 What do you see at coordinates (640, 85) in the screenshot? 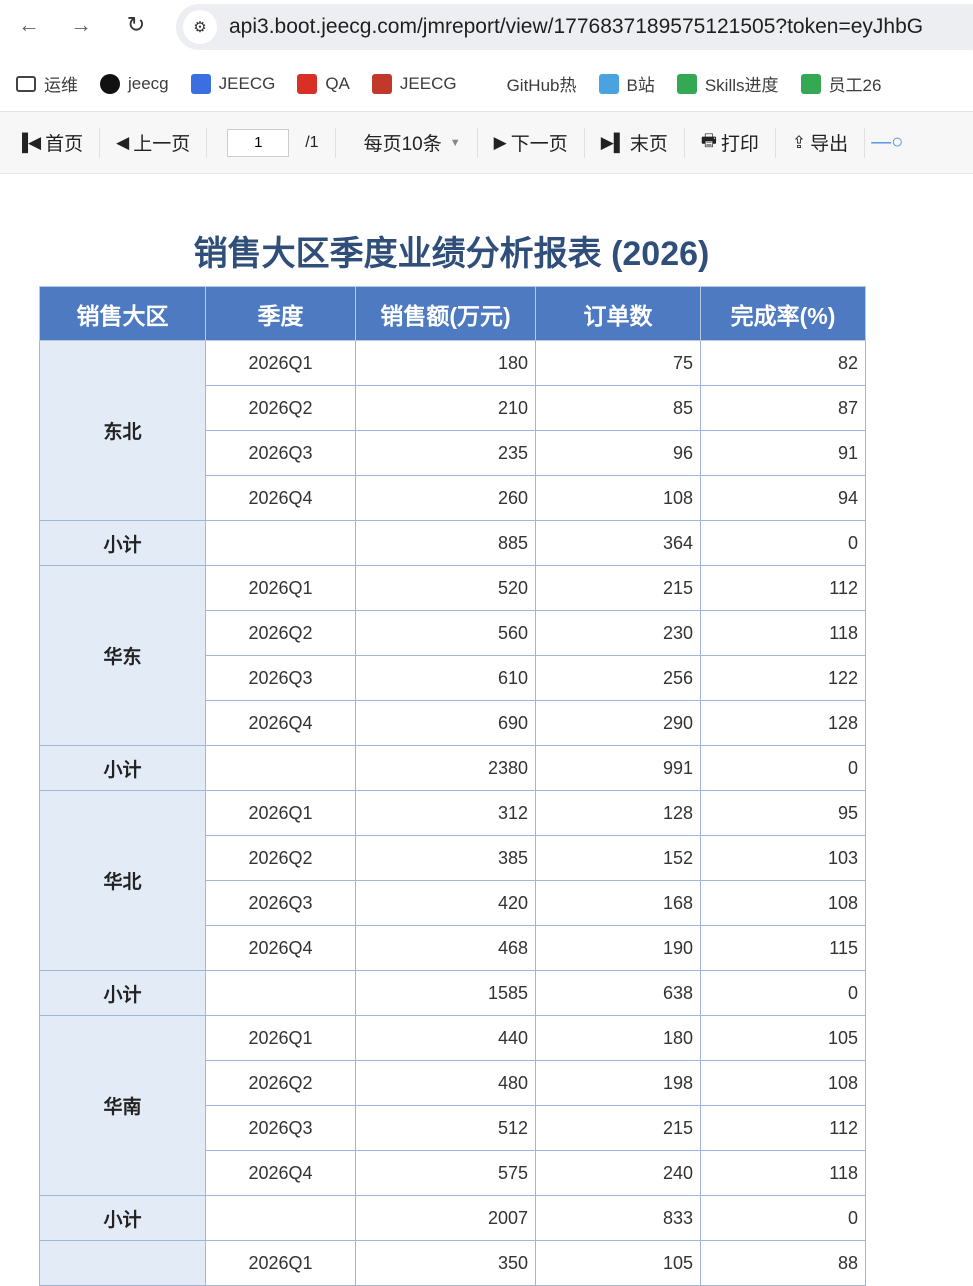
I see `bookmark-label: B站` at bounding box center [640, 85].